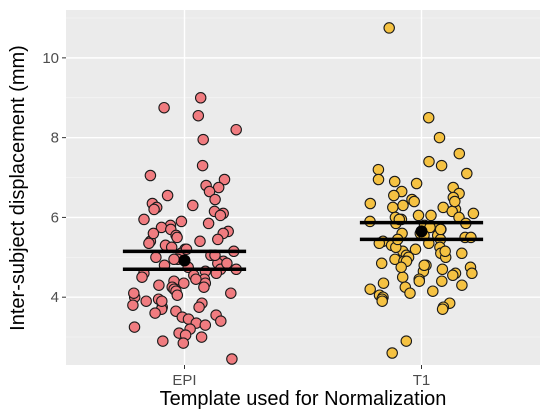 Image resolution: width=548 pixels, height=414 pixels. Describe the element at coordinates (50, 58) in the screenshot. I see `y-tick-label: 10` at that location.